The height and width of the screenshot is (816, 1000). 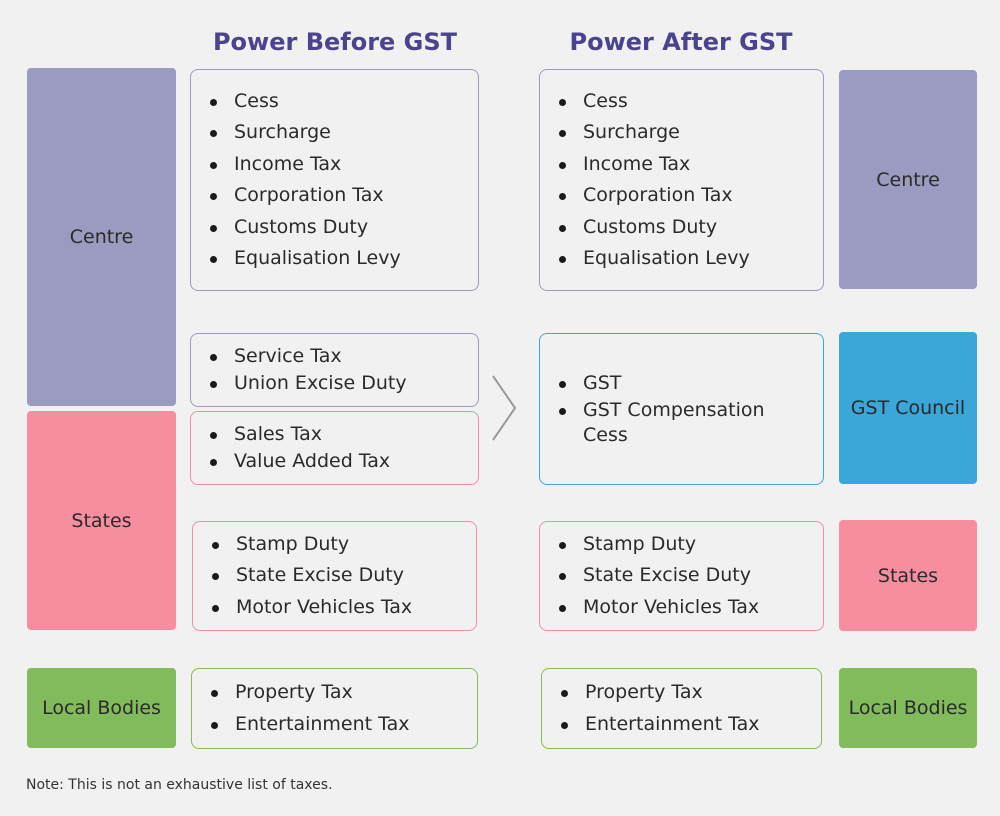 I want to click on after-gst-taxes-box: GST GST Compensation Cess, so click(x=681, y=409).